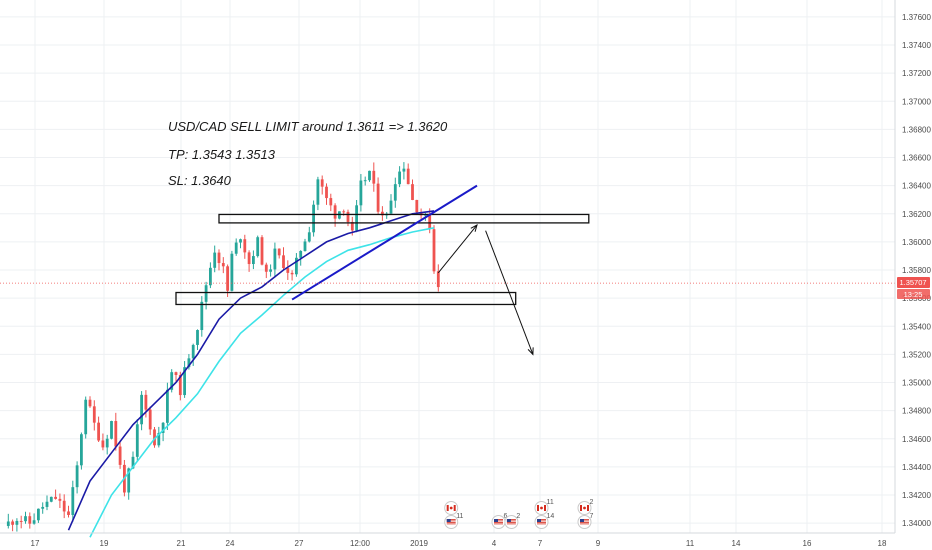 The image size is (932, 550). Describe the element at coordinates (451, 508) in the screenshot. I see `canada-flag-icon` at that location.